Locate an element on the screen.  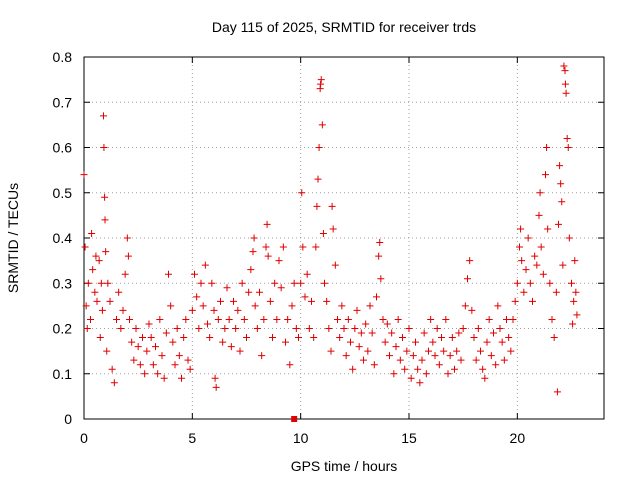
y-axis-label: SRMTID / TECUs is located at coordinates (13, 238).